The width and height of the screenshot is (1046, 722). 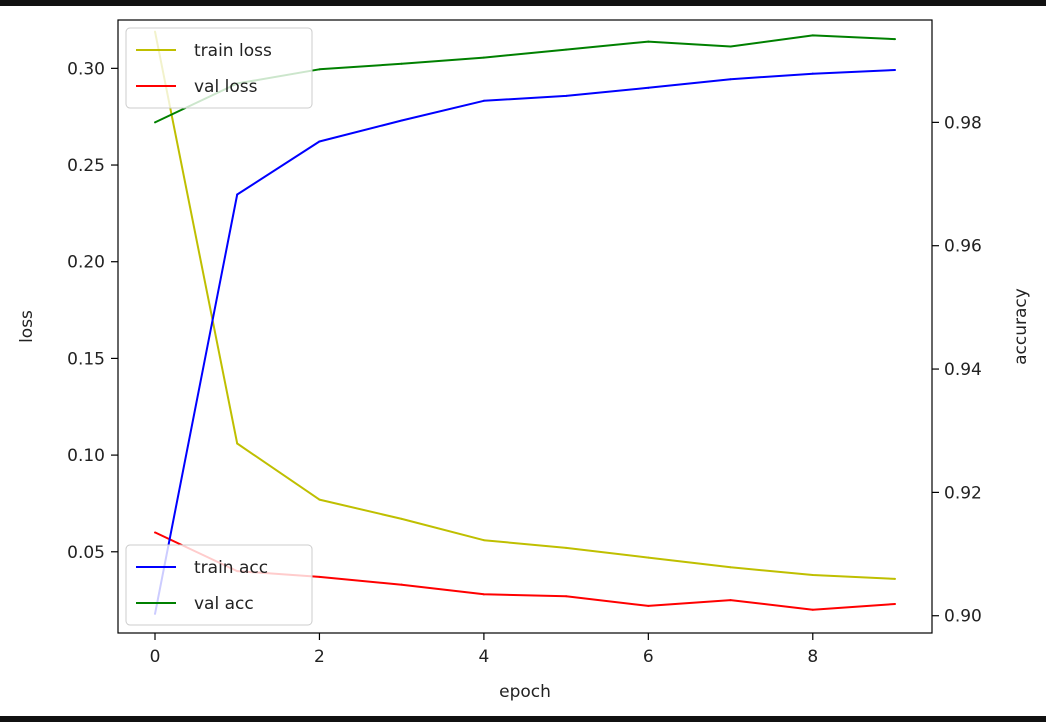 What do you see at coordinates (963, 370) in the screenshot?
I see `right-y-tick-label: 0.94` at bounding box center [963, 370].